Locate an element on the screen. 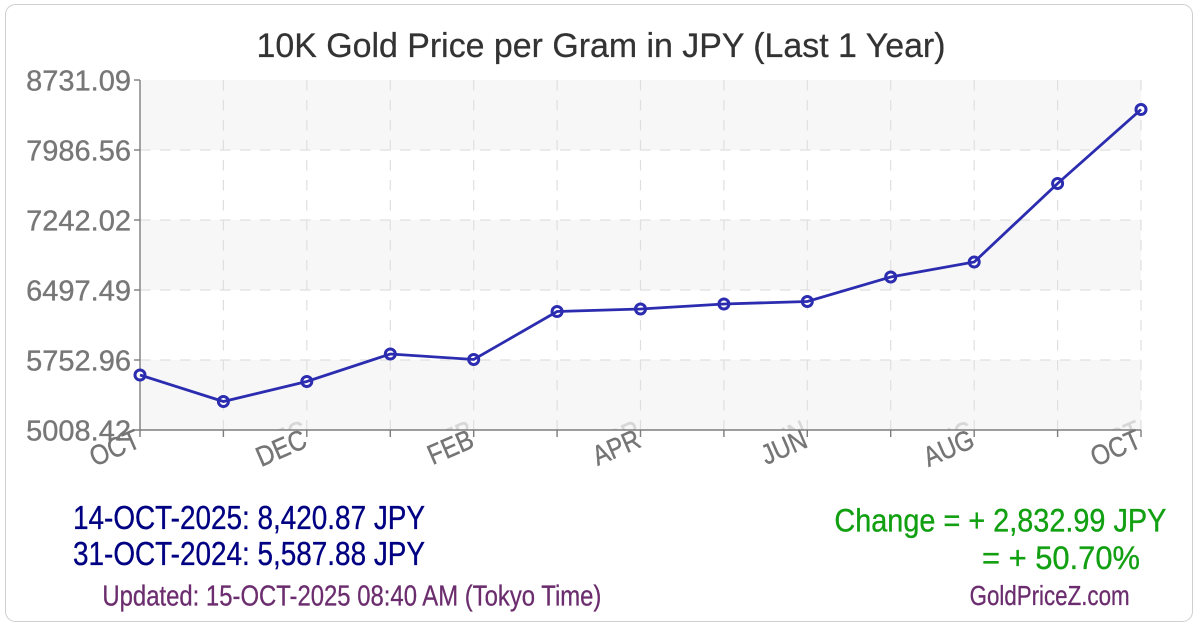 The width and height of the screenshot is (1200, 630). svg-text: 6497.49 is located at coordinates (78, 291).